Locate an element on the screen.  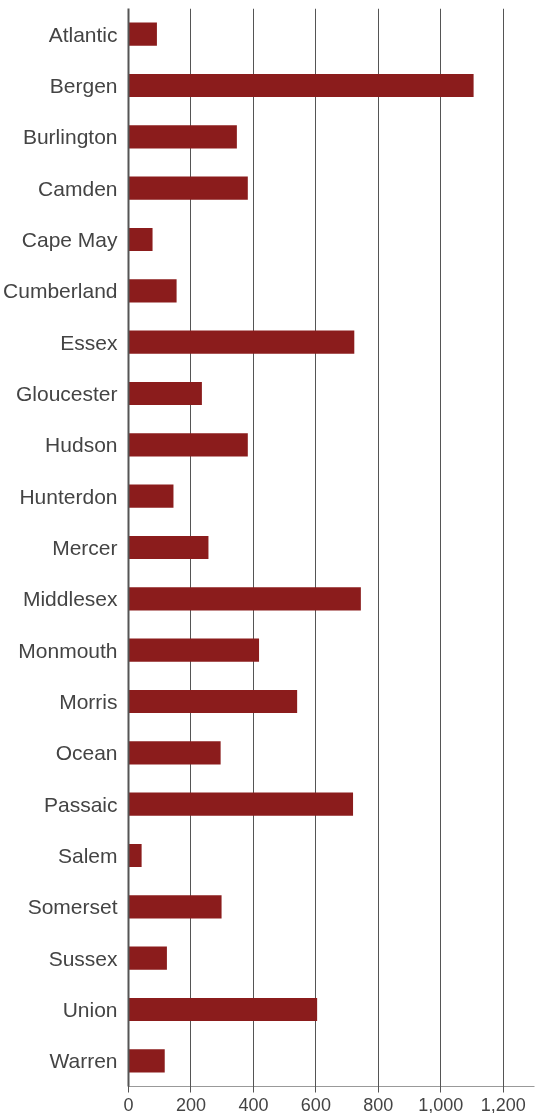
x-tick-label: 800 is located at coordinates (378, 1103).